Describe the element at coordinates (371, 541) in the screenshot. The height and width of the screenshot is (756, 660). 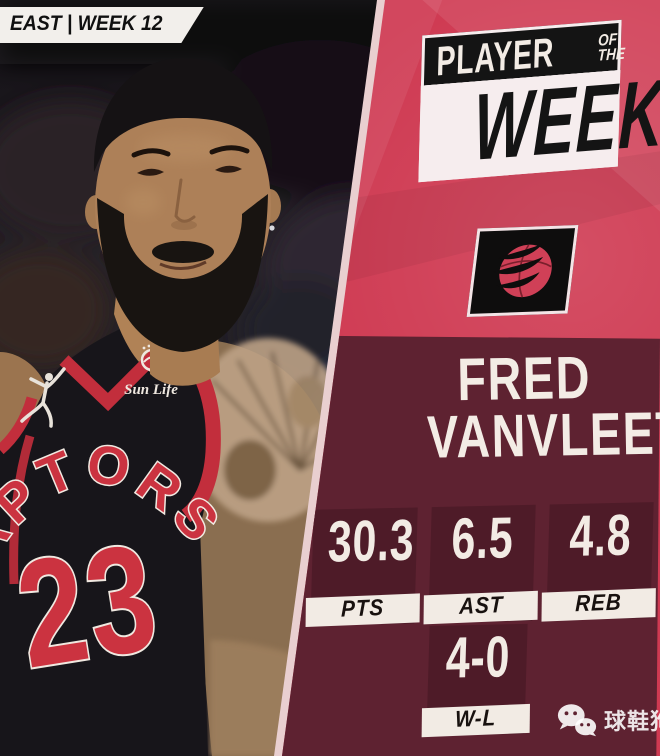
I see `stat-value: 30.3` at that location.